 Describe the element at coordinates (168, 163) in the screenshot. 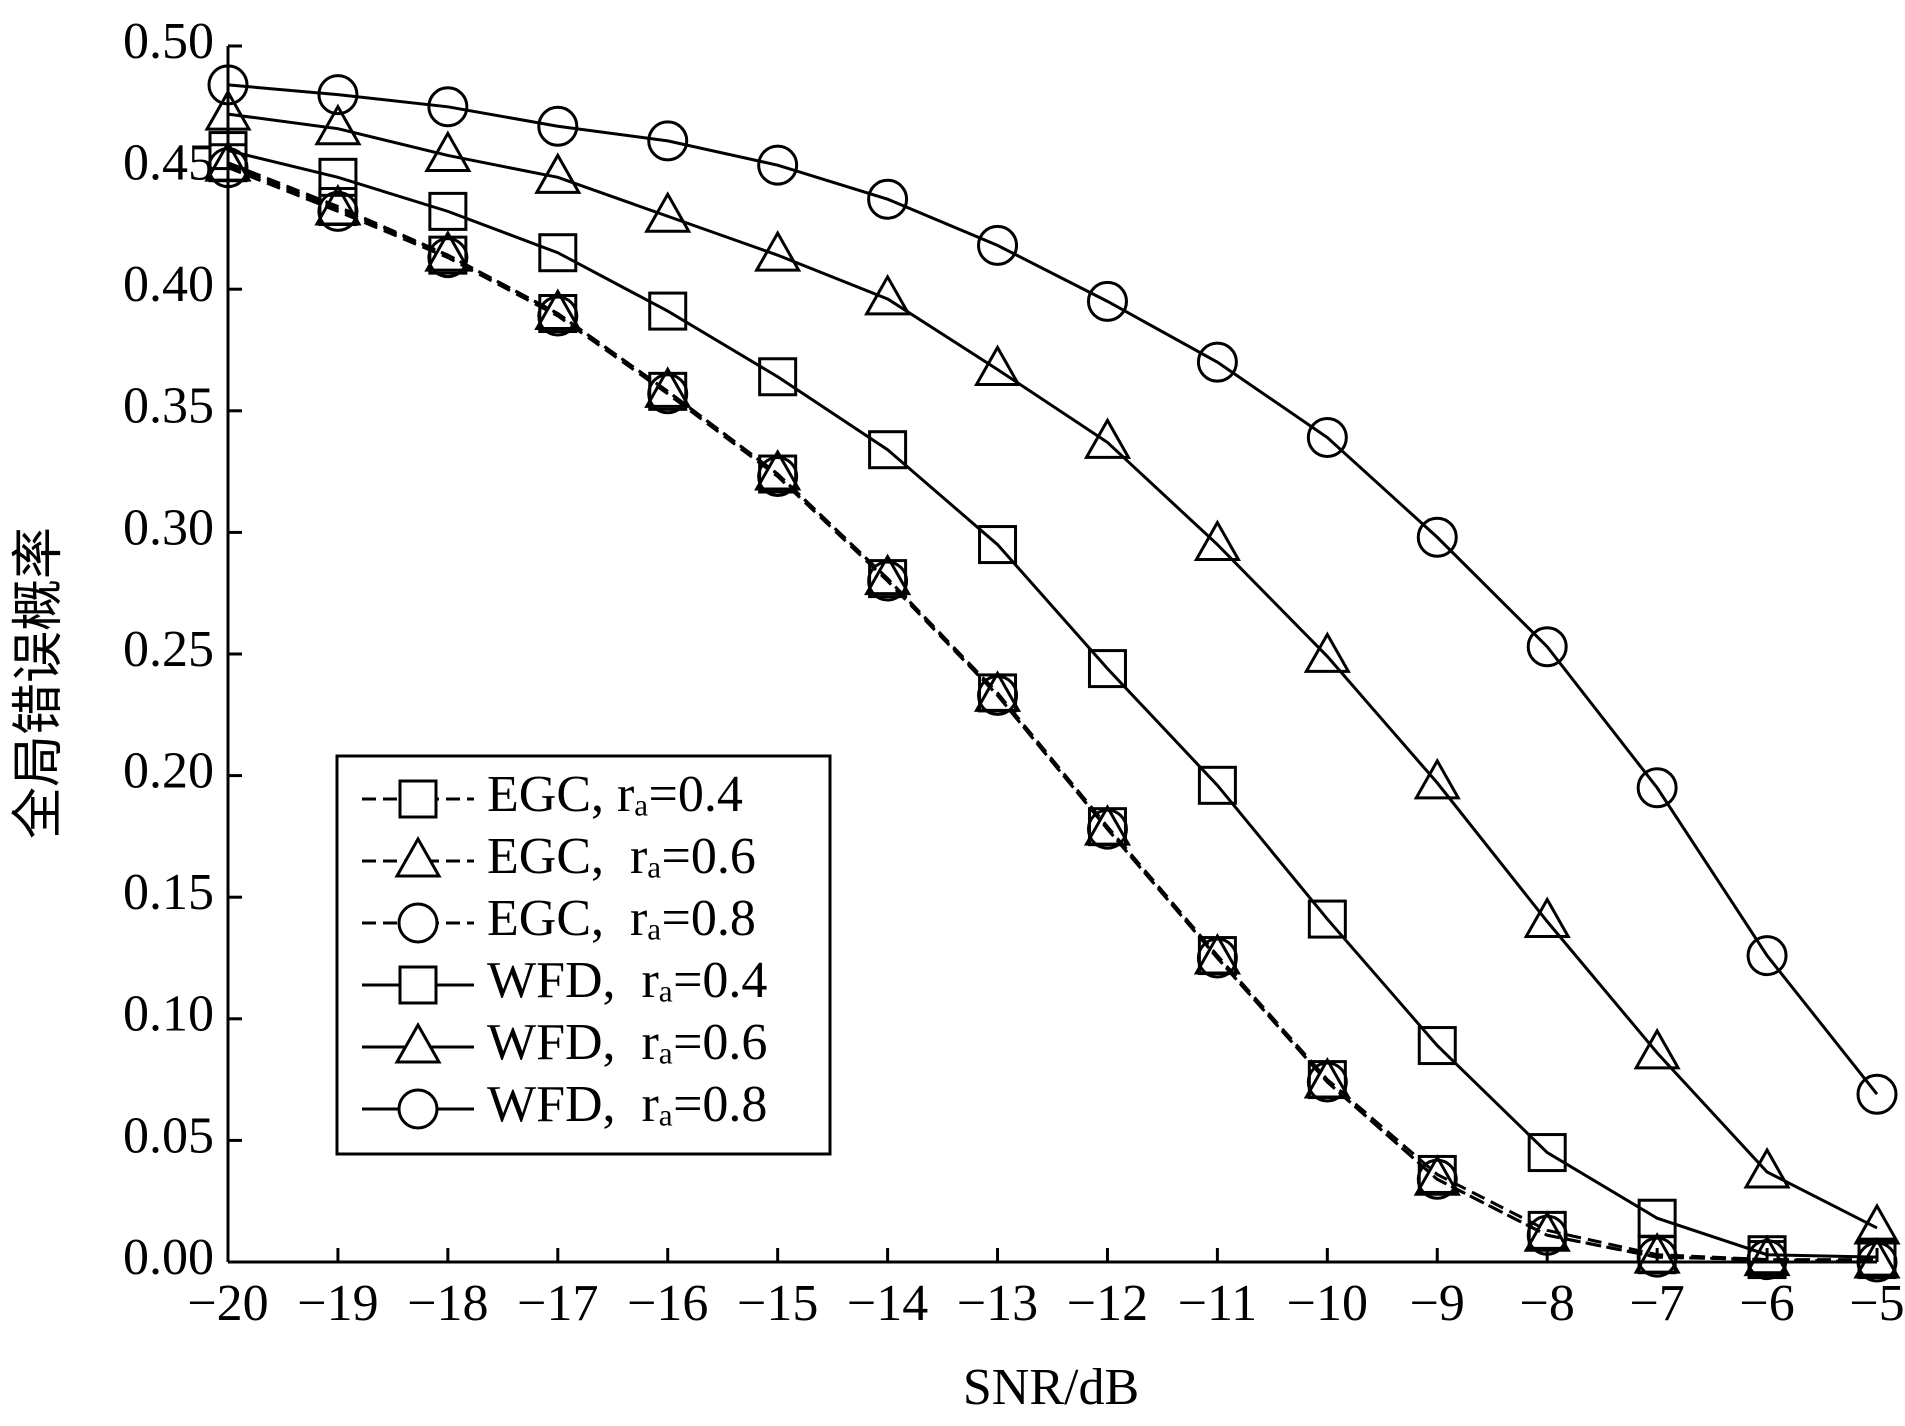

I see `y-tick-label: 0.45` at that location.